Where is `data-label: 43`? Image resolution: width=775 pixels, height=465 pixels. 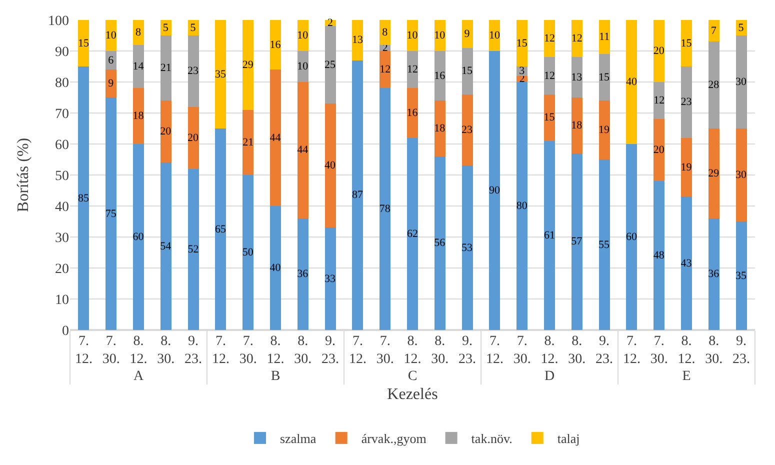
data-label: 43 is located at coordinates (686, 263).